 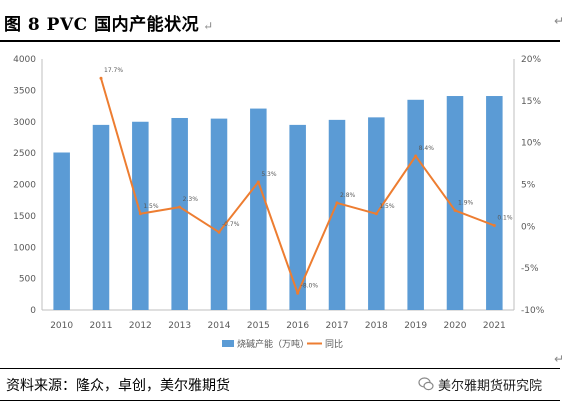 I want to click on left-tick-label: 3500, so click(x=24, y=91).